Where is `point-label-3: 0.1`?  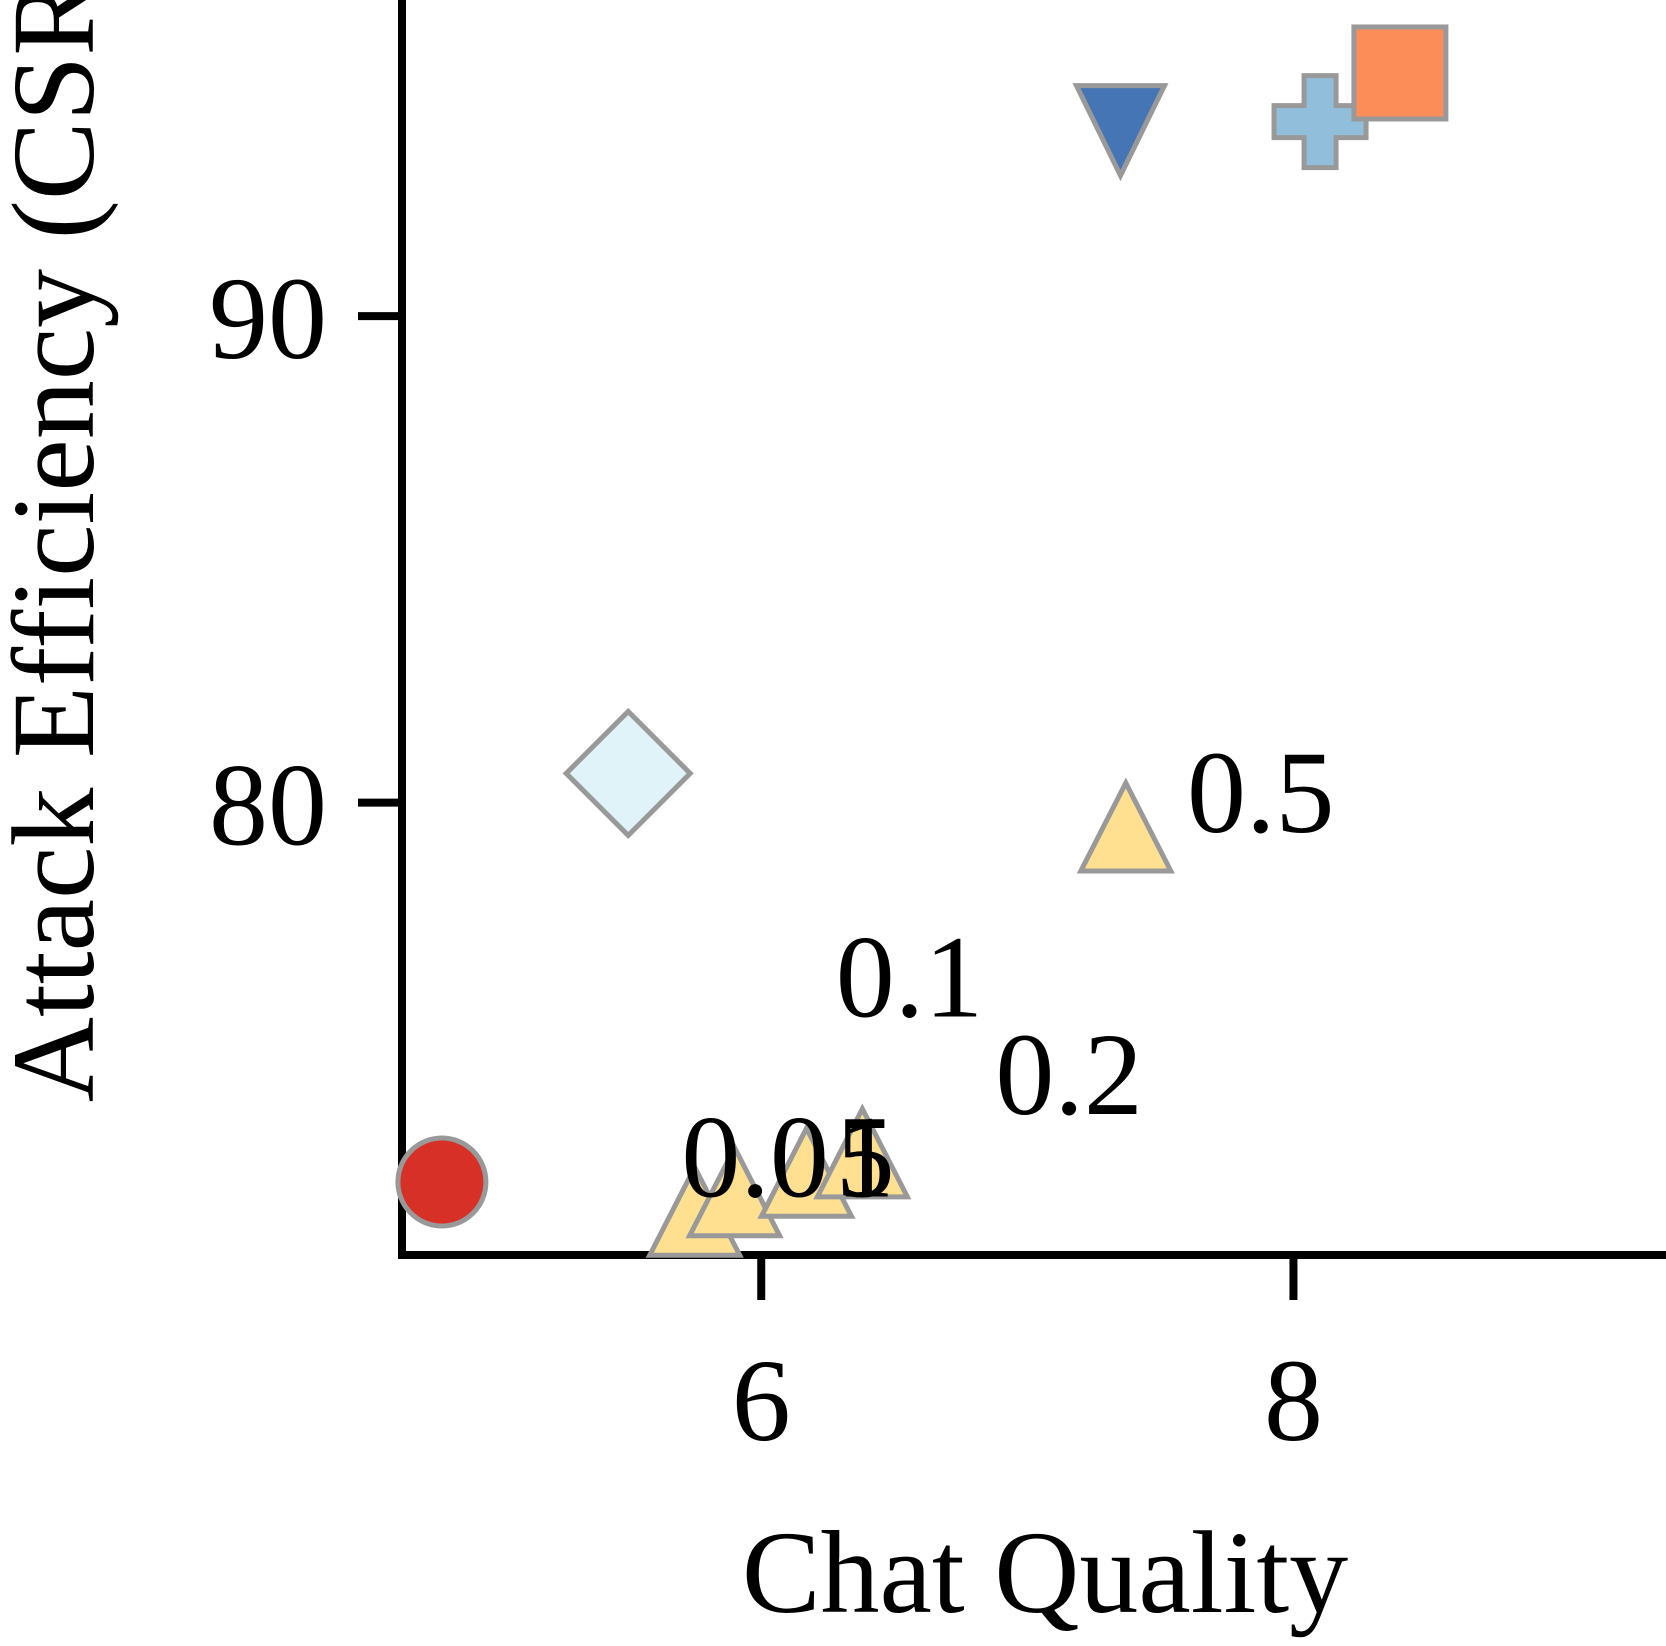 point-label-3: 0.1 is located at coordinates (910, 977).